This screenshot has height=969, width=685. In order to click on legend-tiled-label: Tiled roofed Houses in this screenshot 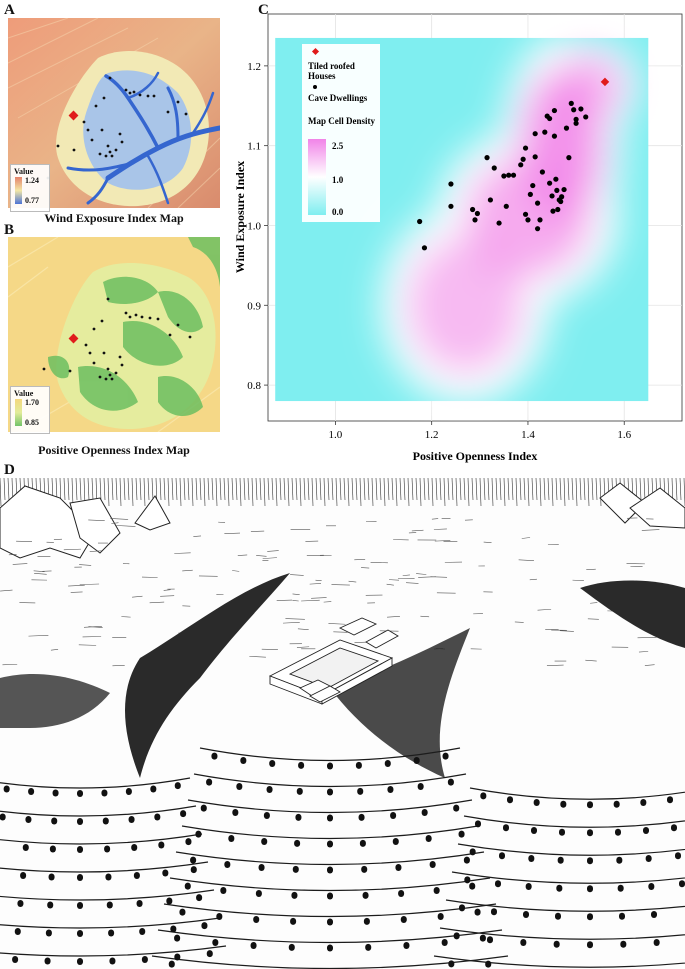, I will do `click(331, 71)`.